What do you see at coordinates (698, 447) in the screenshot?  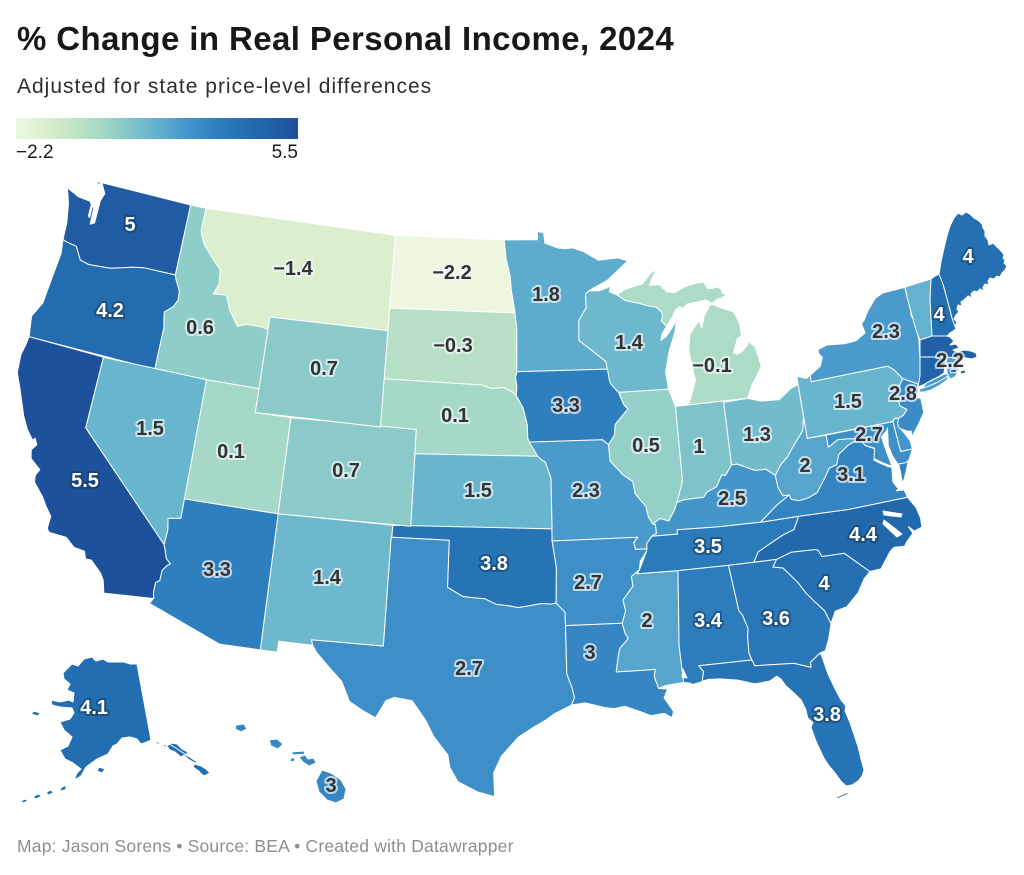 I see `svg-text: 1` at bounding box center [698, 447].